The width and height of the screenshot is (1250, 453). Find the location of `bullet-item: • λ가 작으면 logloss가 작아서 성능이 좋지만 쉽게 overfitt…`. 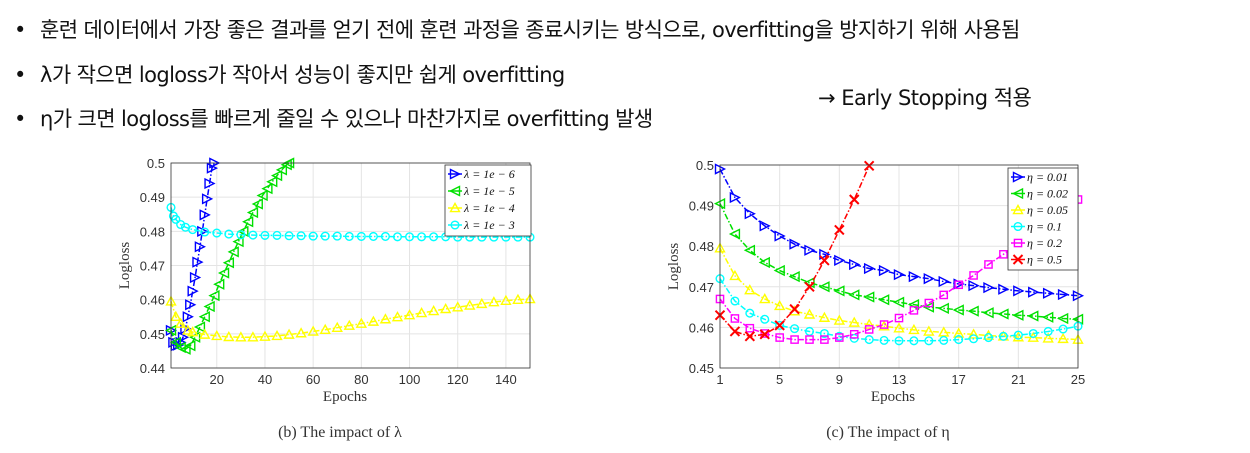

bullet-item: • λ가 작으면 logloss가 작아서 성능이 좋지만 쉽게 overfitt… is located at coordinates (289, 74).